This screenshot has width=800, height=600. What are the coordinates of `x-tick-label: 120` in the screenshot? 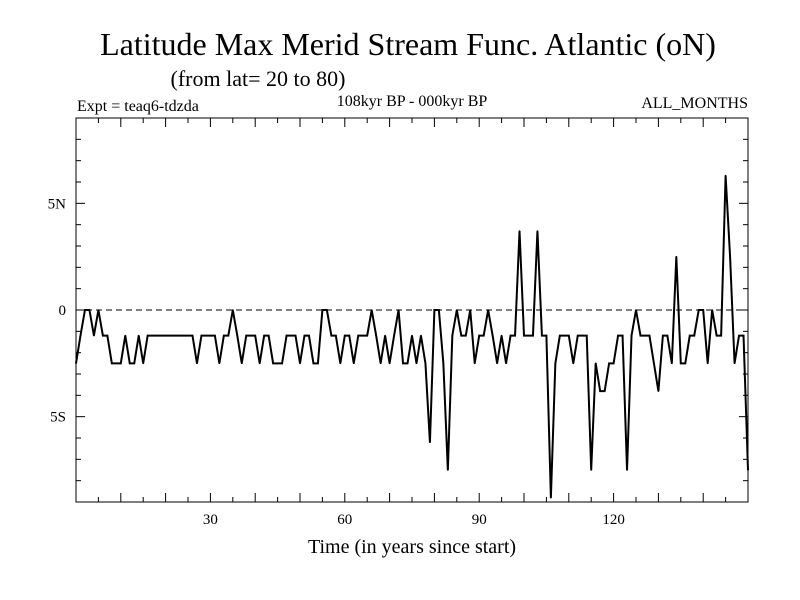 It's located at (613, 520).